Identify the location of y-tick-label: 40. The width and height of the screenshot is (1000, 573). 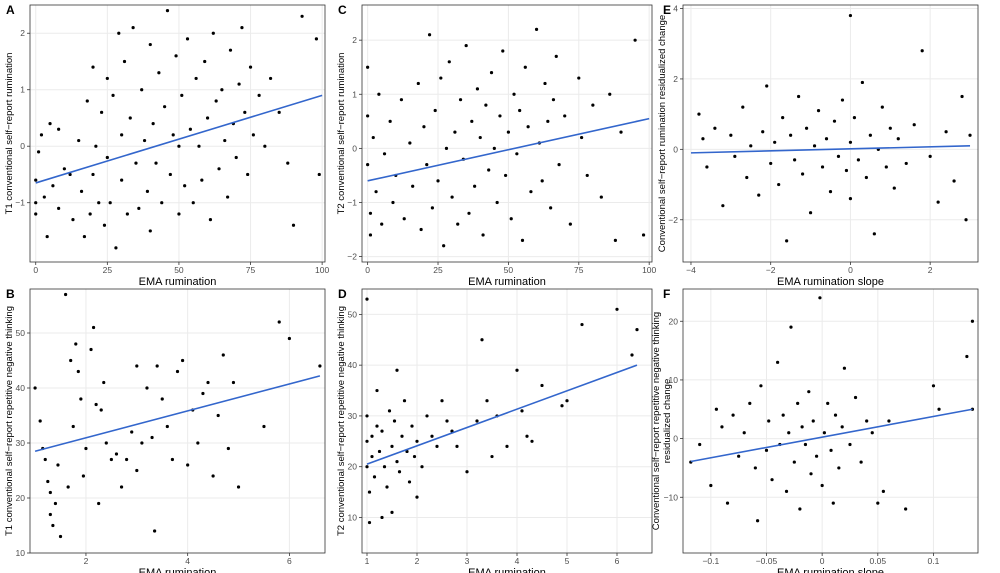
(21, 388).